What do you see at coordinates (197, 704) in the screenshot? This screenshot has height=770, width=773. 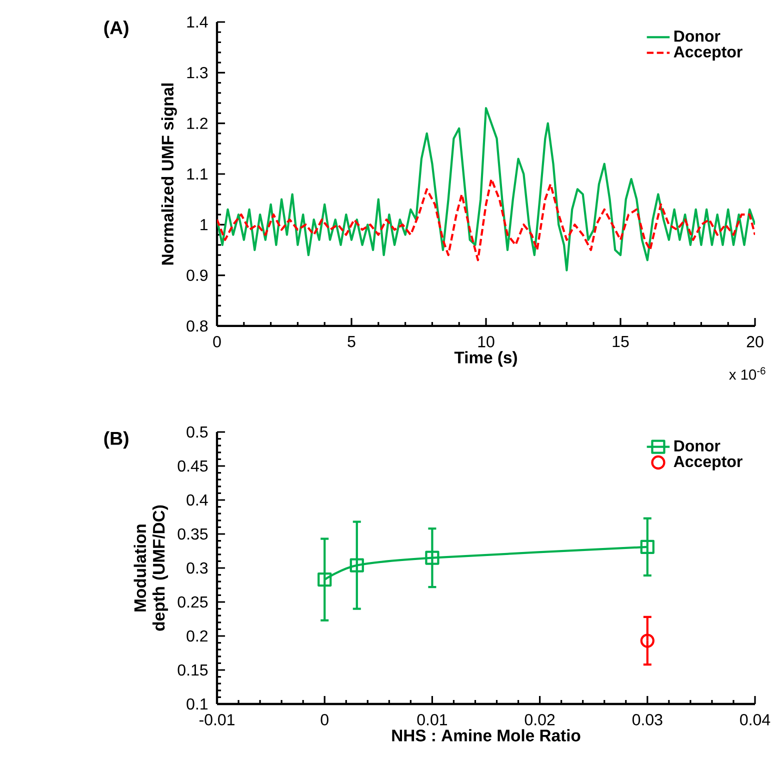 I see `y-tick-label: 0.1` at bounding box center [197, 704].